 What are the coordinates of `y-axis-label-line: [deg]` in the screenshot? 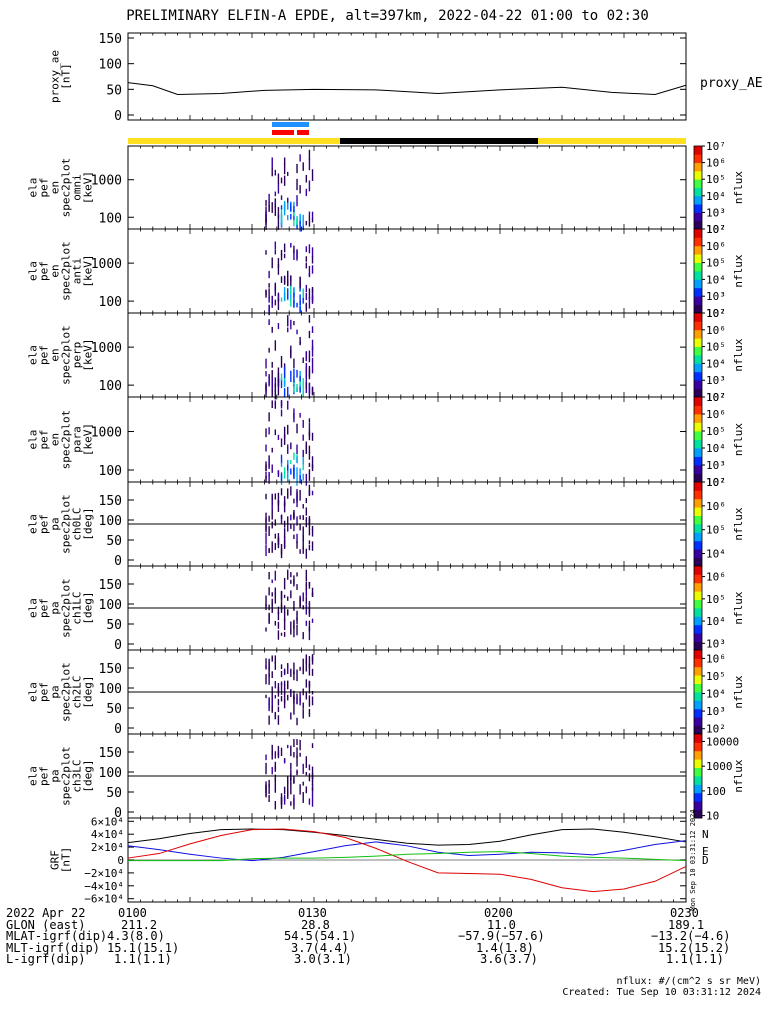 It's located at (88, 691).